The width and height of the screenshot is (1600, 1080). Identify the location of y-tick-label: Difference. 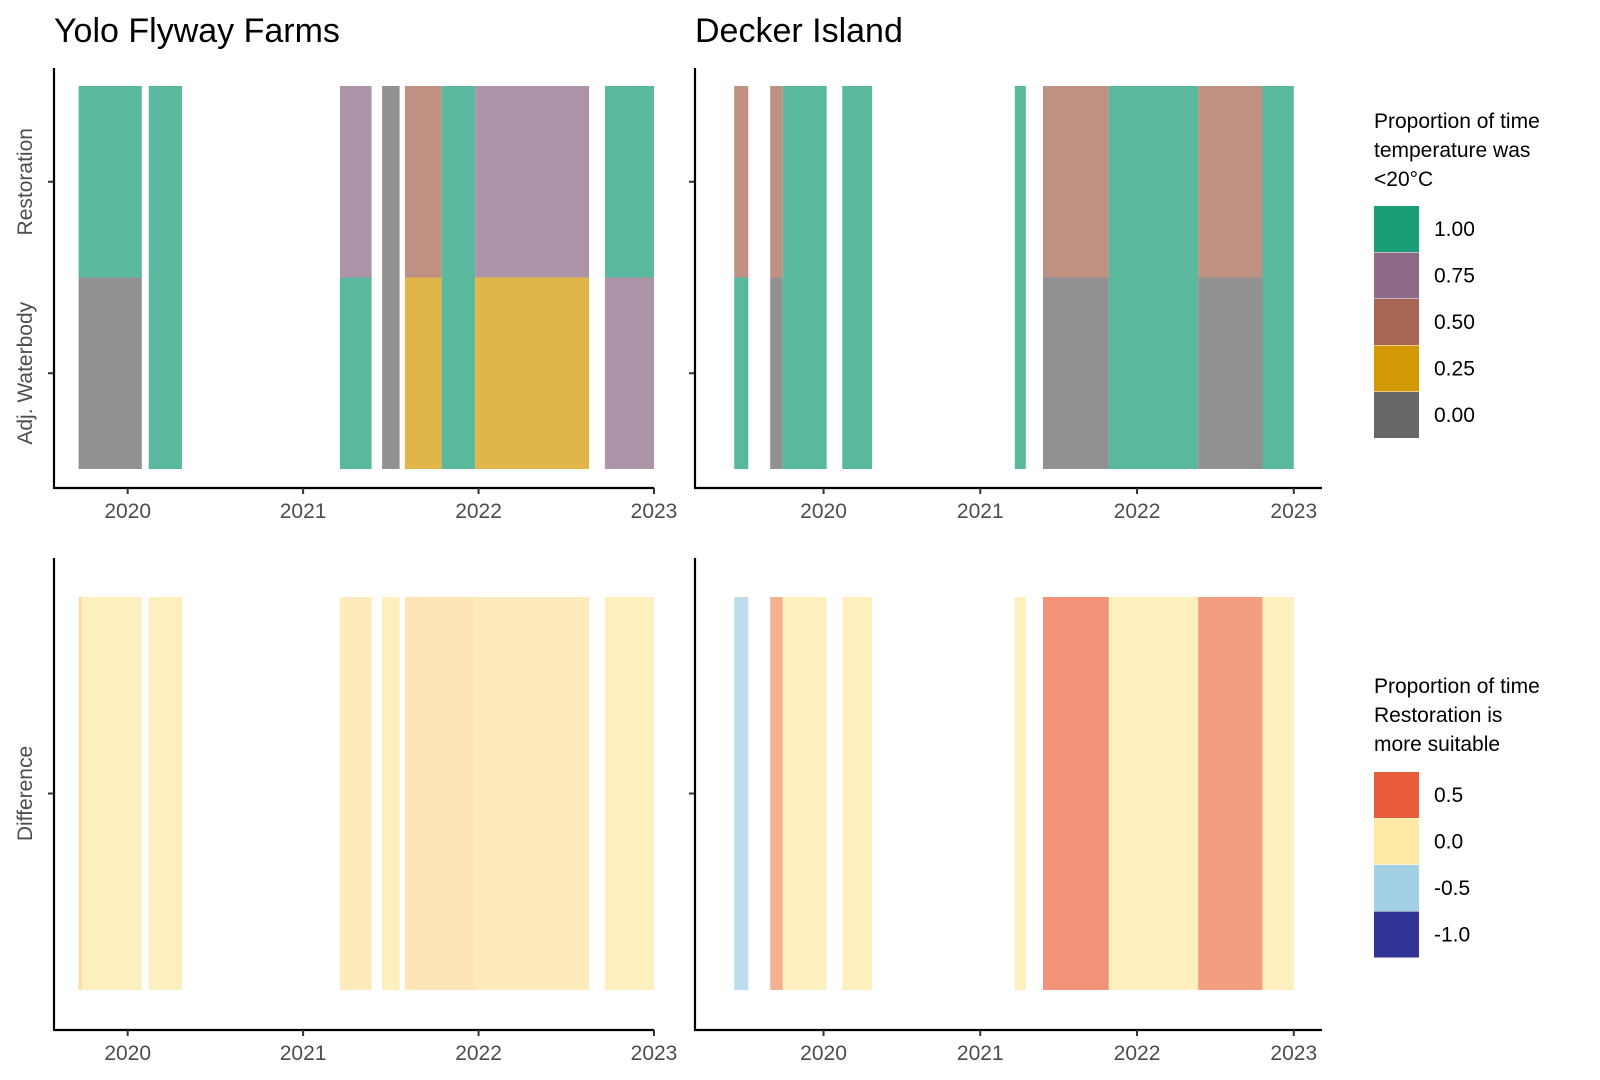
(25, 793).